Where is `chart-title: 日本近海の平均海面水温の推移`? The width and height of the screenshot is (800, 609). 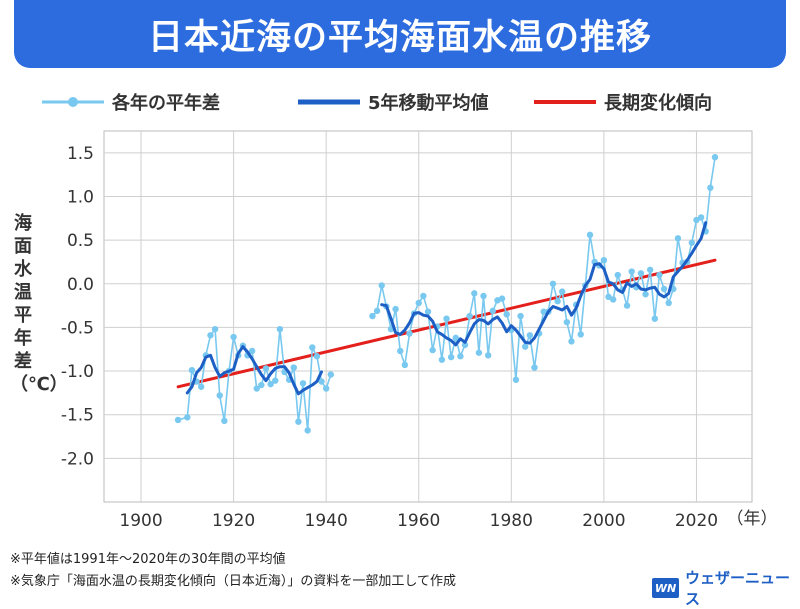 chart-title: 日本近海の平均海面水温の推移 is located at coordinates (399, 37).